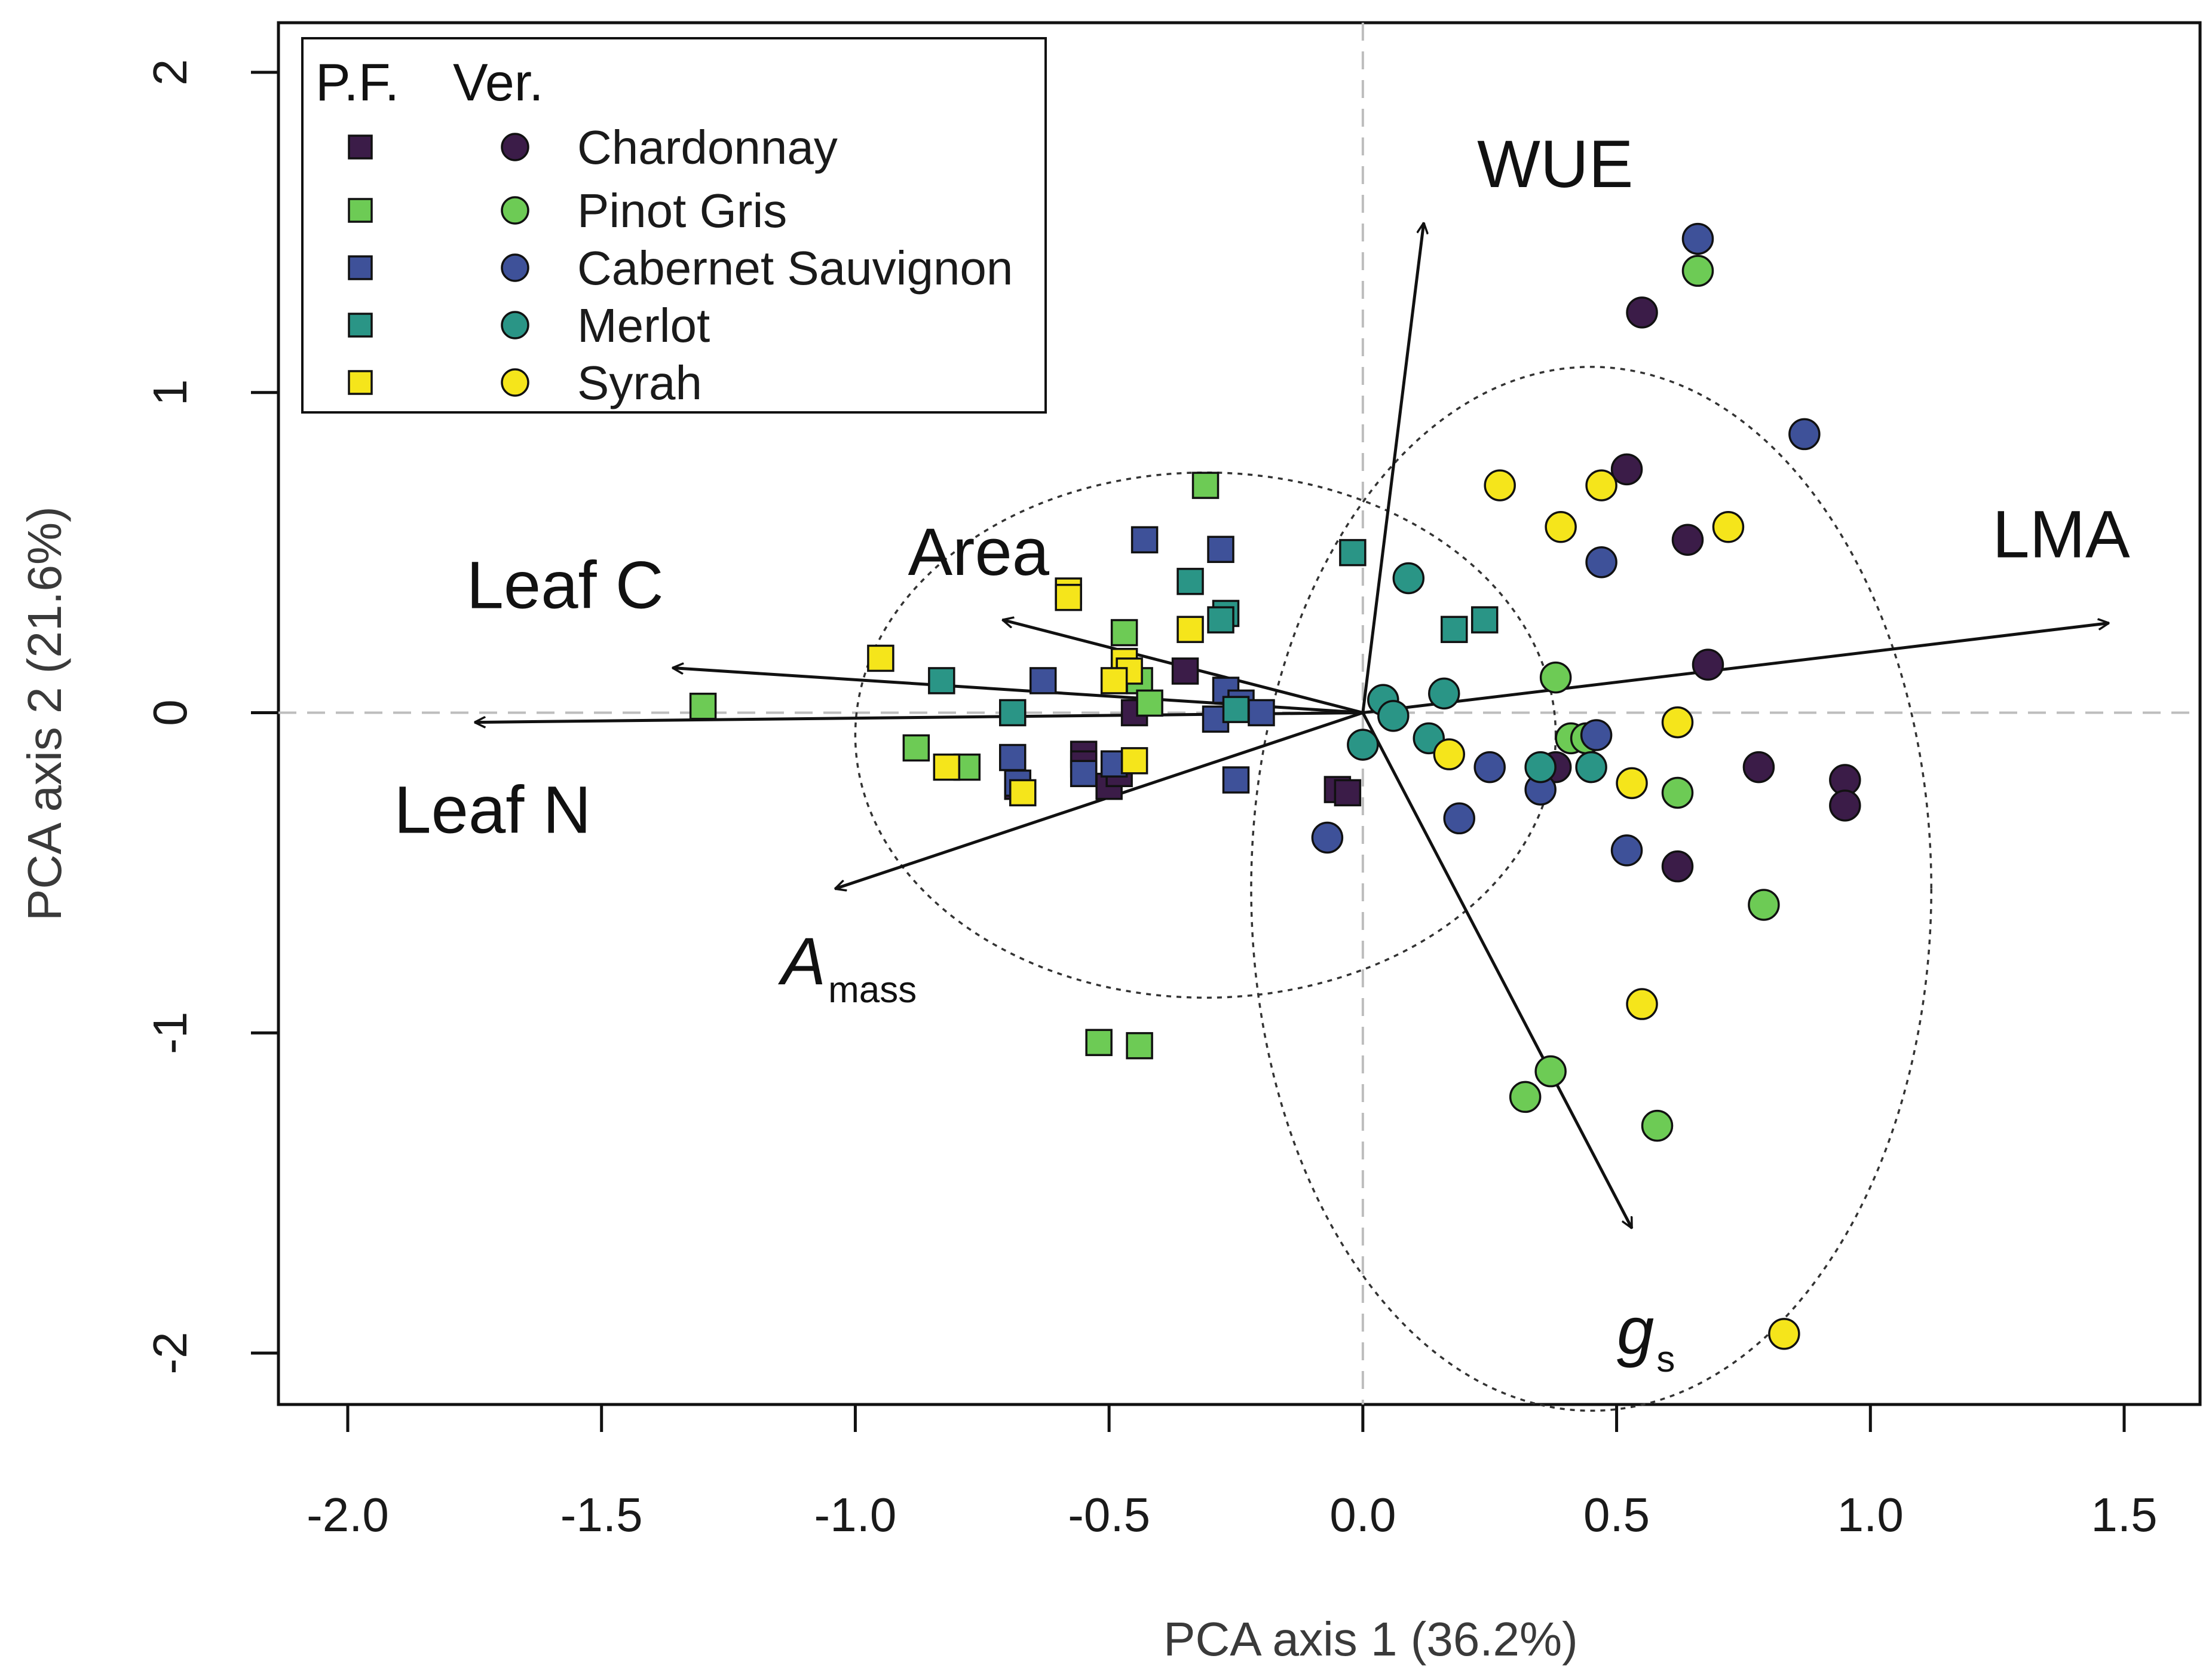 The width and height of the screenshot is (2212, 1680). I want to click on vector-lma-arrow, so click(1735, 668).